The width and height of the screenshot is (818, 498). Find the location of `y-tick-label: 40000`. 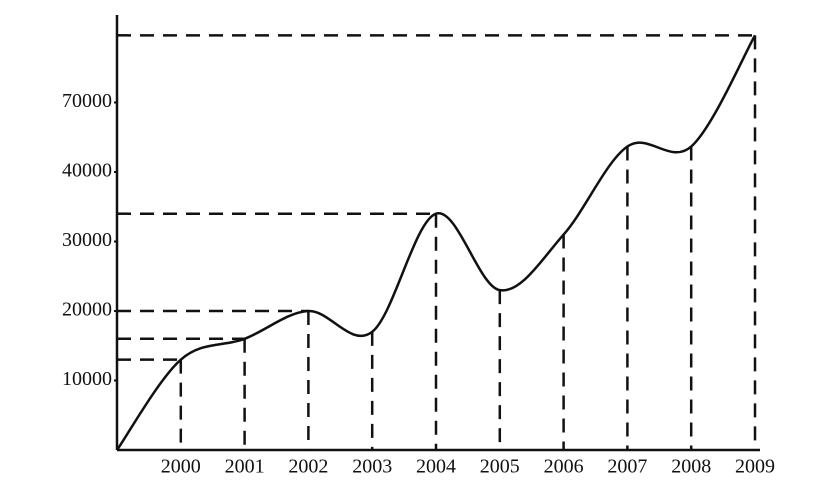

y-tick-label: 40000 is located at coordinates (87, 171).